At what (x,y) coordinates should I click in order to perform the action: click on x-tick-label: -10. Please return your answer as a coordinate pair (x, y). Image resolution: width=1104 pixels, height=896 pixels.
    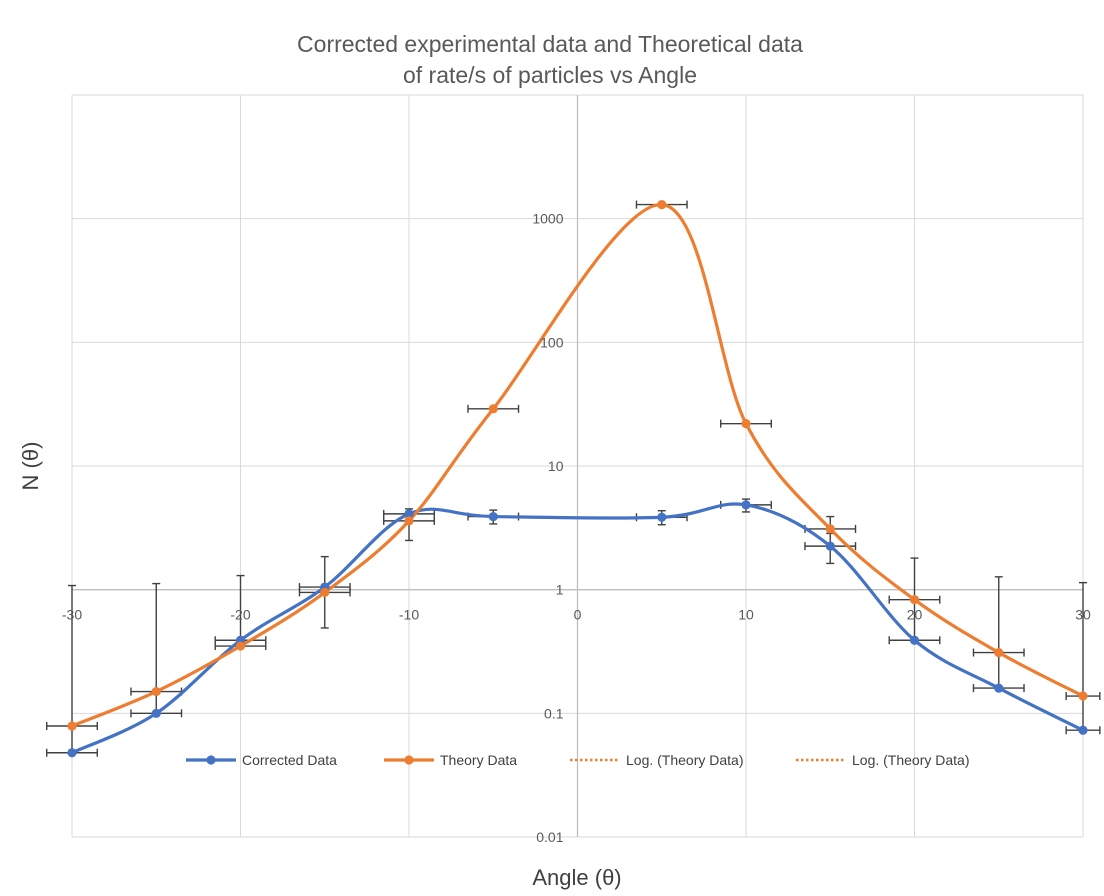
    Looking at the image, I should click on (409, 615).